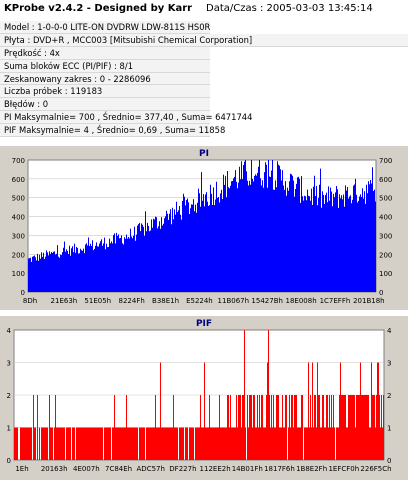  Describe the element at coordinates (9, 461) in the screenshot. I see `pif-y-tick-label: 0` at that location.